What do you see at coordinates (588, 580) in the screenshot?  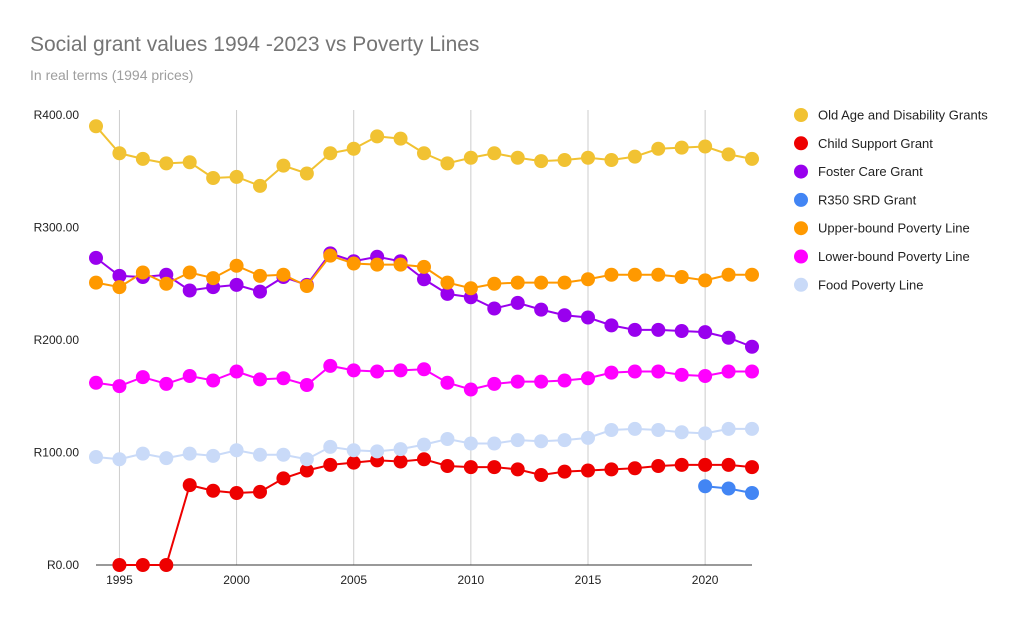 I see `x-tick-label: 2015` at bounding box center [588, 580].